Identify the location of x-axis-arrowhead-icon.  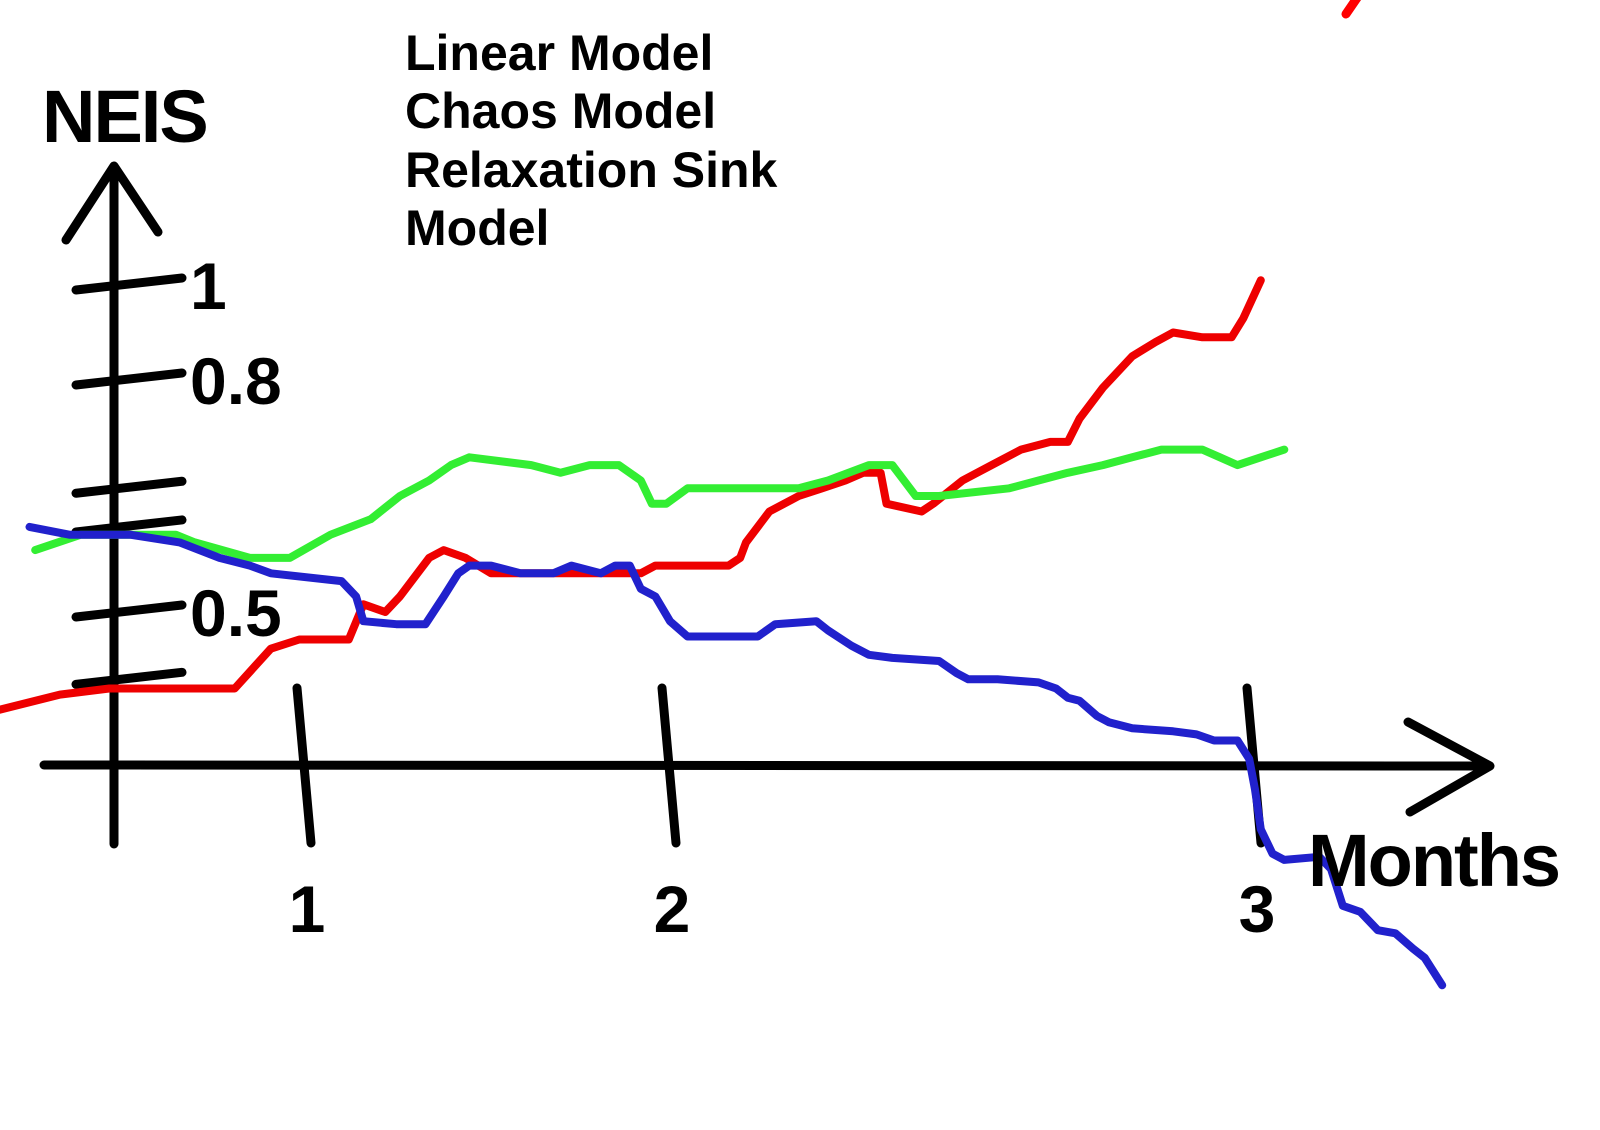
(1449, 767).